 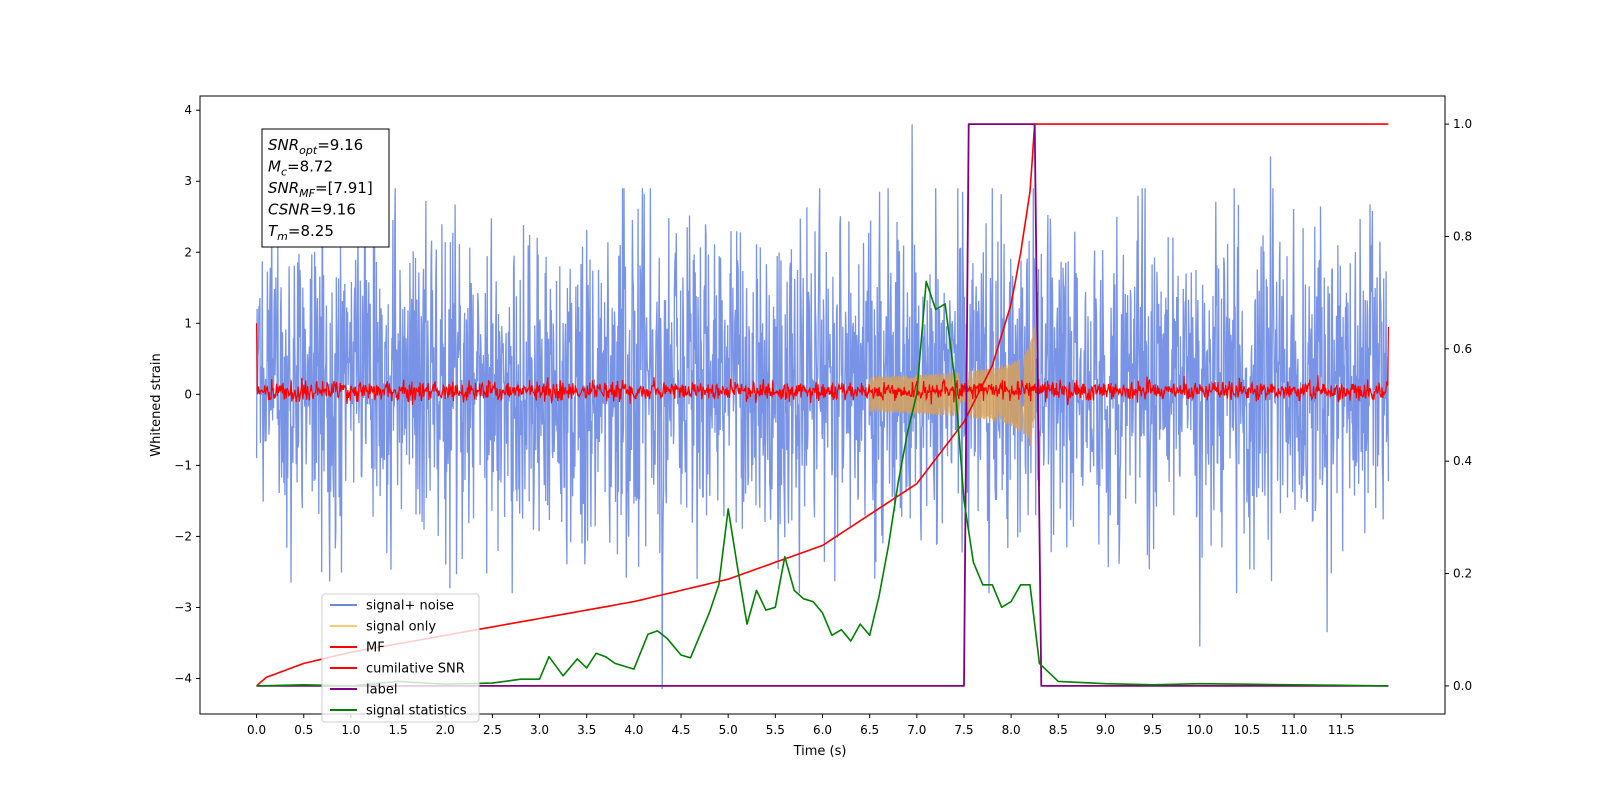 I want to click on x-axis-label: Time (s), so click(x=820, y=751).